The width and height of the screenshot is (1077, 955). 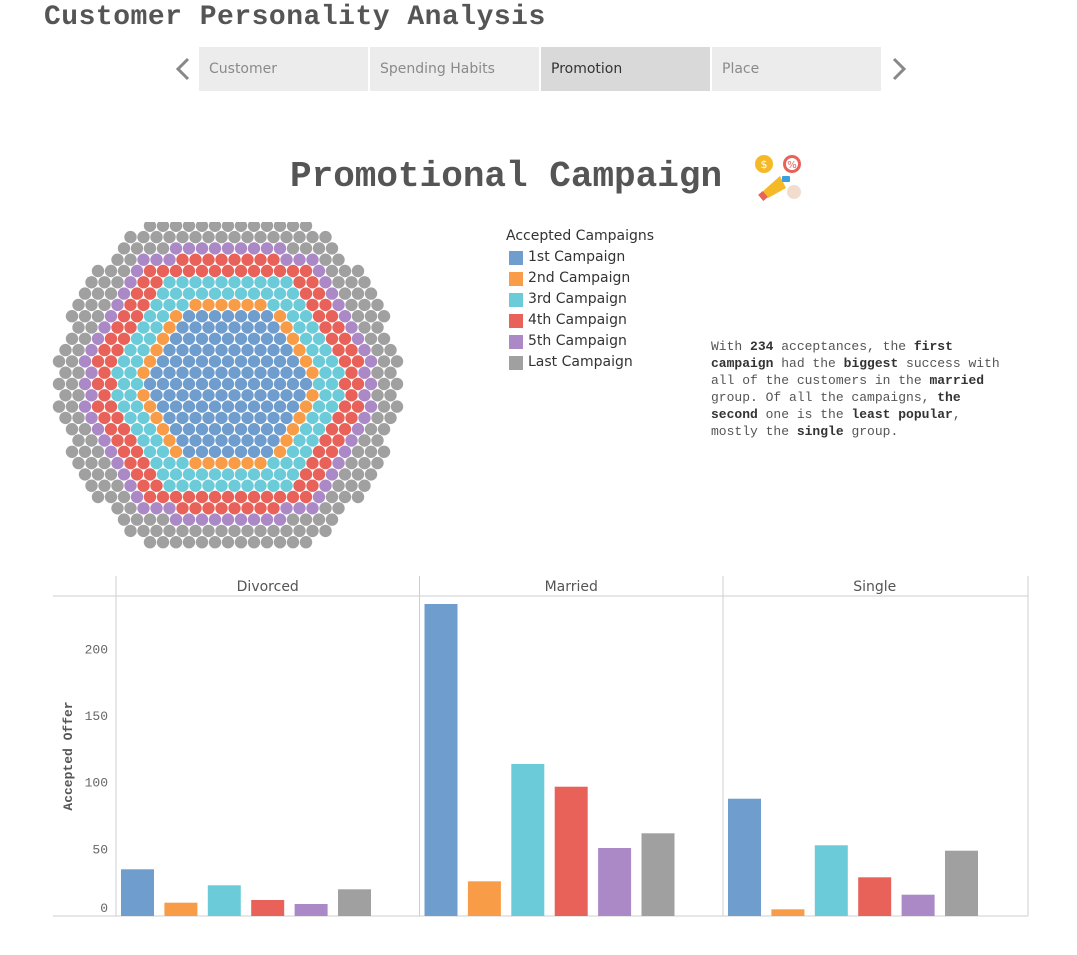 What do you see at coordinates (516, 279) in the screenshot?
I see `legend-swatch` at bounding box center [516, 279].